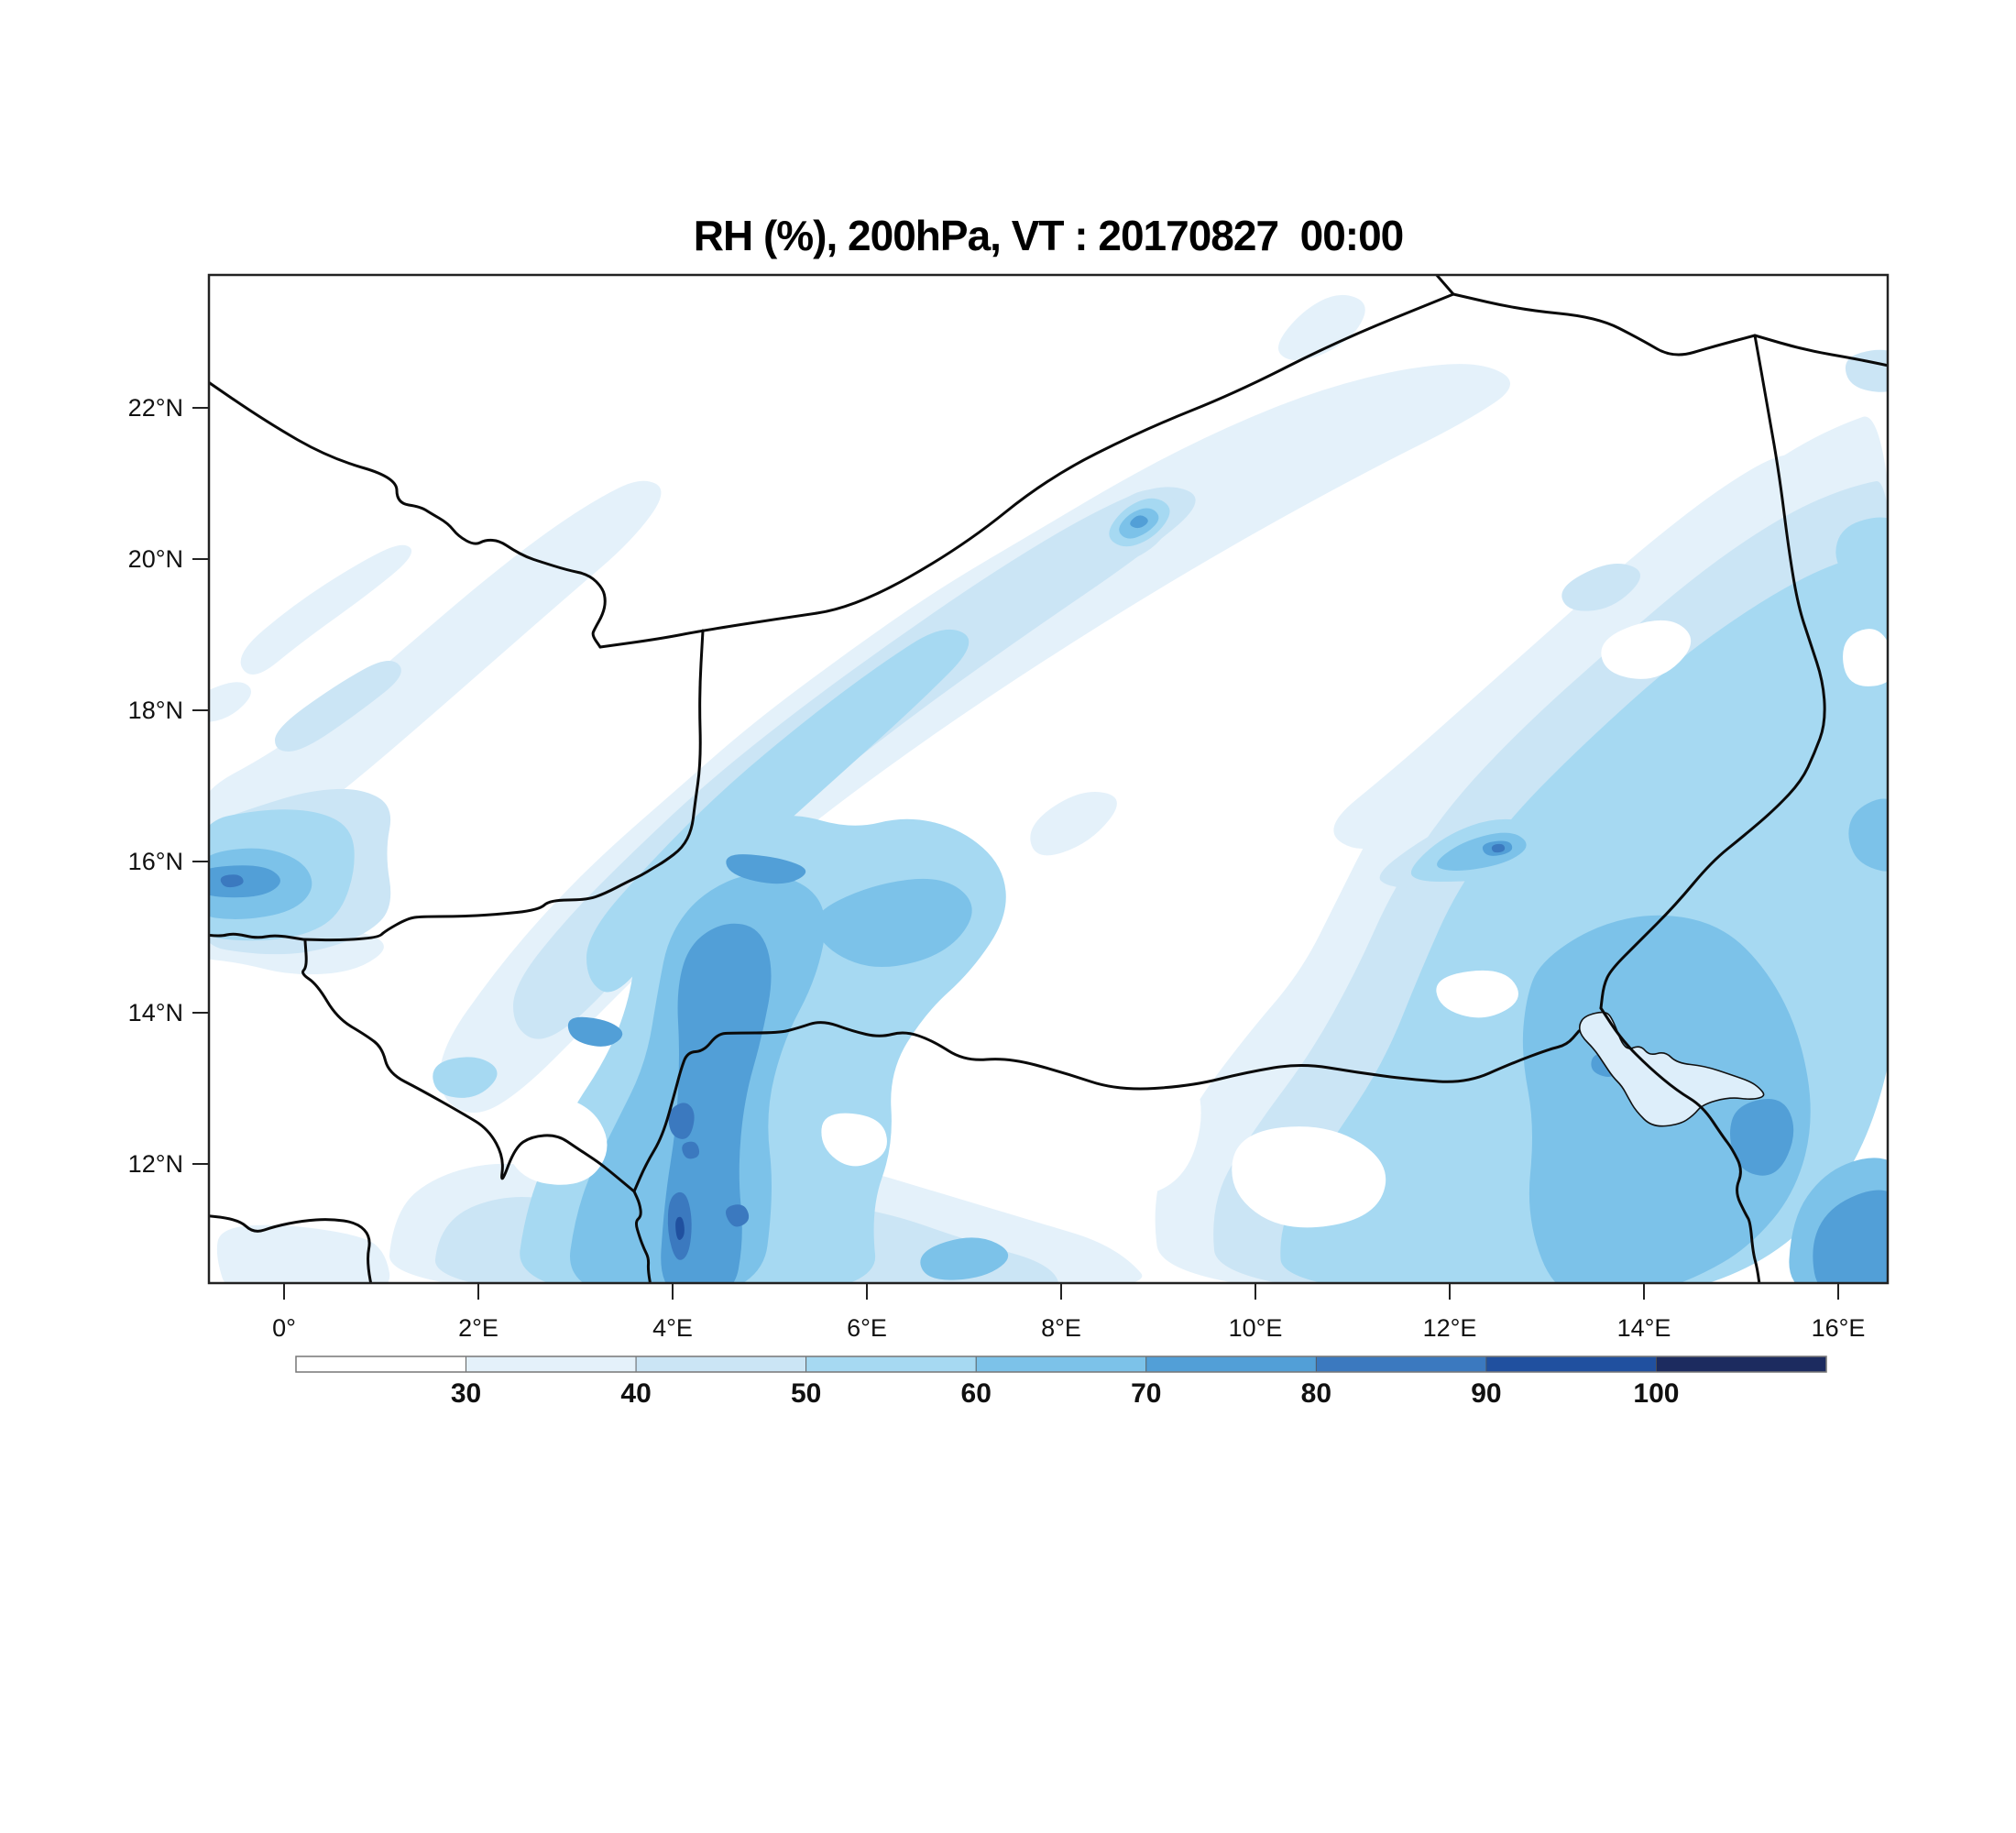 The image size is (2016, 1833). Describe the element at coordinates (1049, 235) in the screenshot. I see `chart-title: RH (%), 200hPa, VT : 20170827 00:00` at that location.